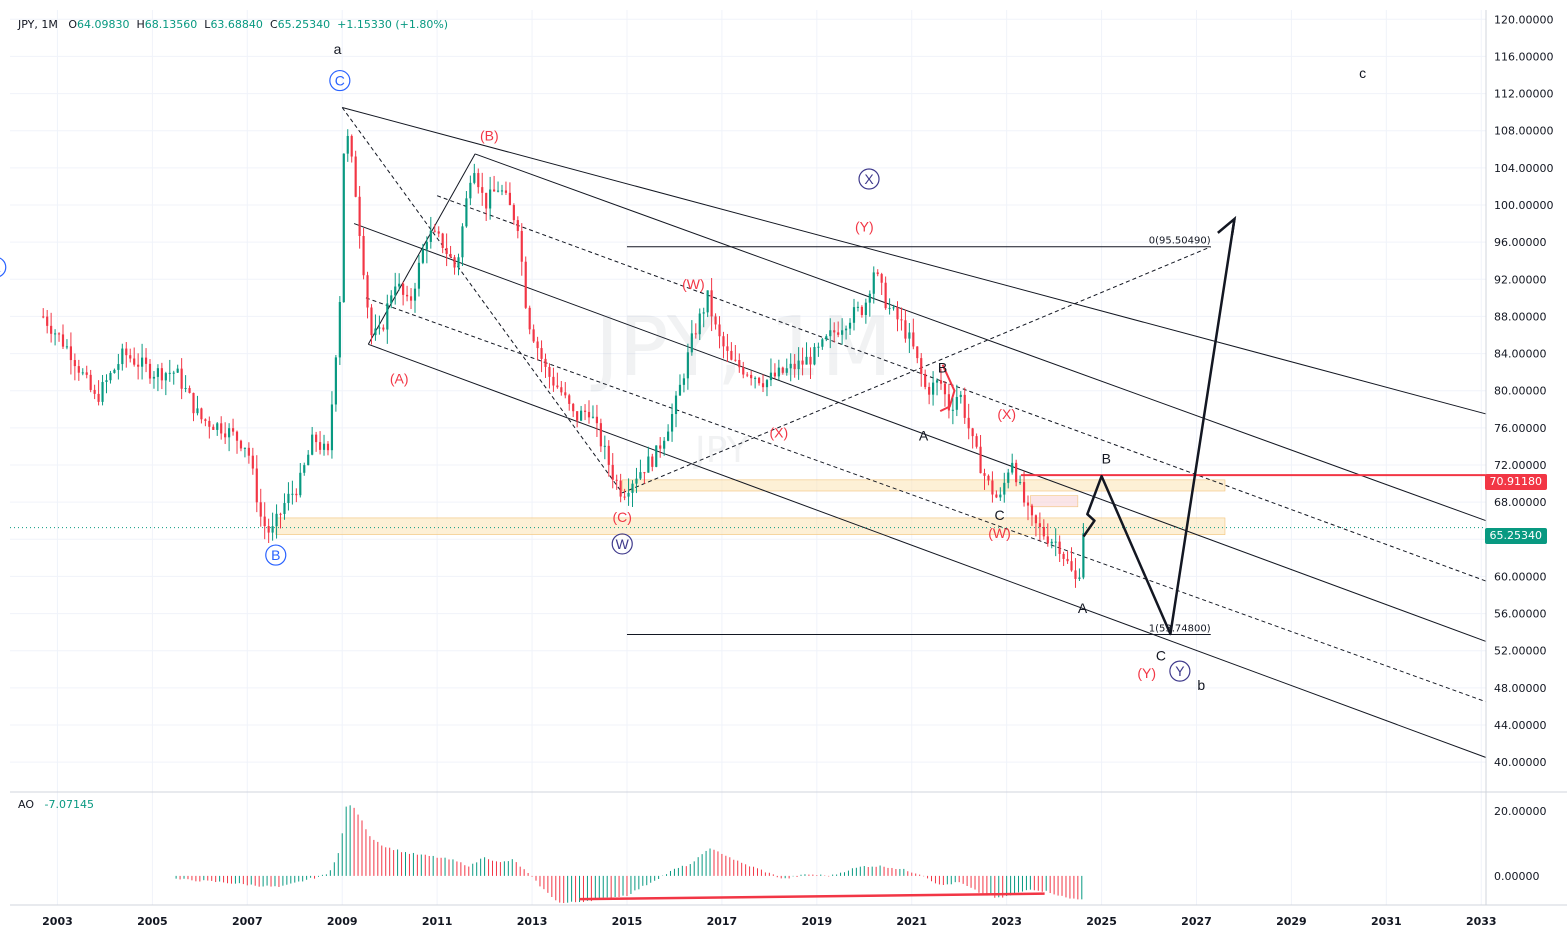 Image resolution: width=1567 pixels, height=947 pixels. What do you see at coordinates (722, 921) in the screenshot?
I see `time-tick: 2017` at bounding box center [722, 921].